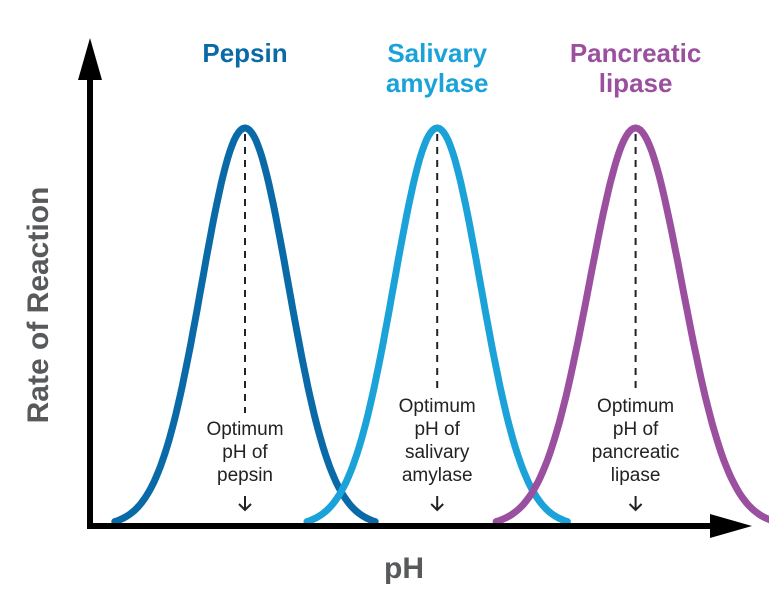  What do you see at coordinates (636, 83) in the screenshot?
I see `series-label-pancreatic-lipase: lipase` at bounding box center [636, 83].